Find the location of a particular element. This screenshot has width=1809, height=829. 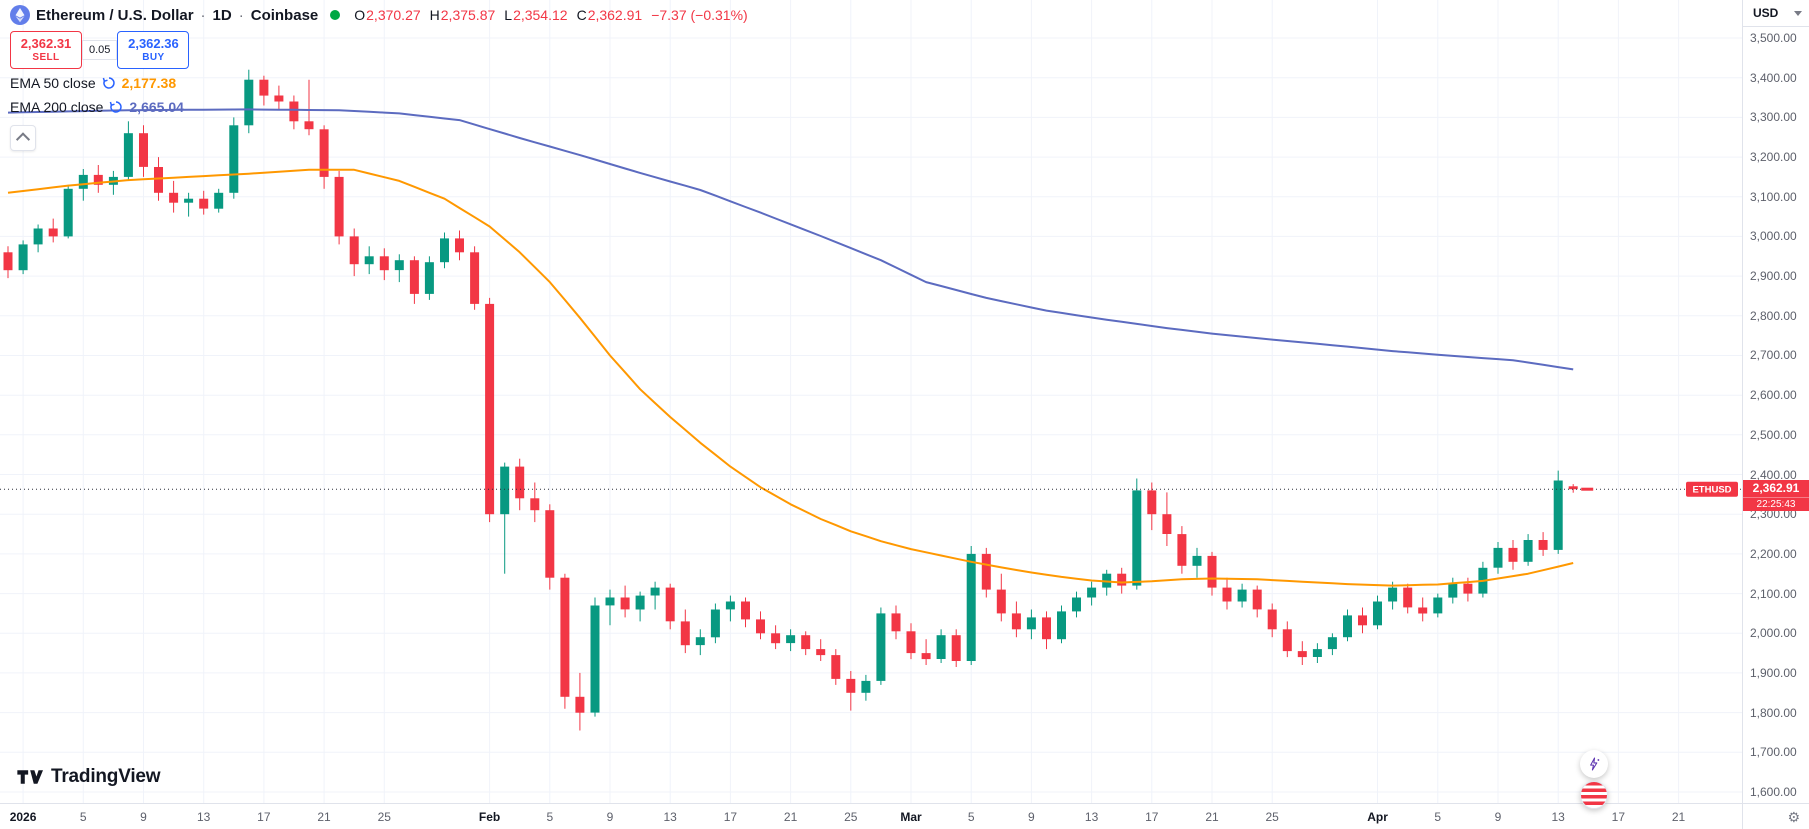

bar-countdown: 22:25:43 is located at coordinates (1776, 504).